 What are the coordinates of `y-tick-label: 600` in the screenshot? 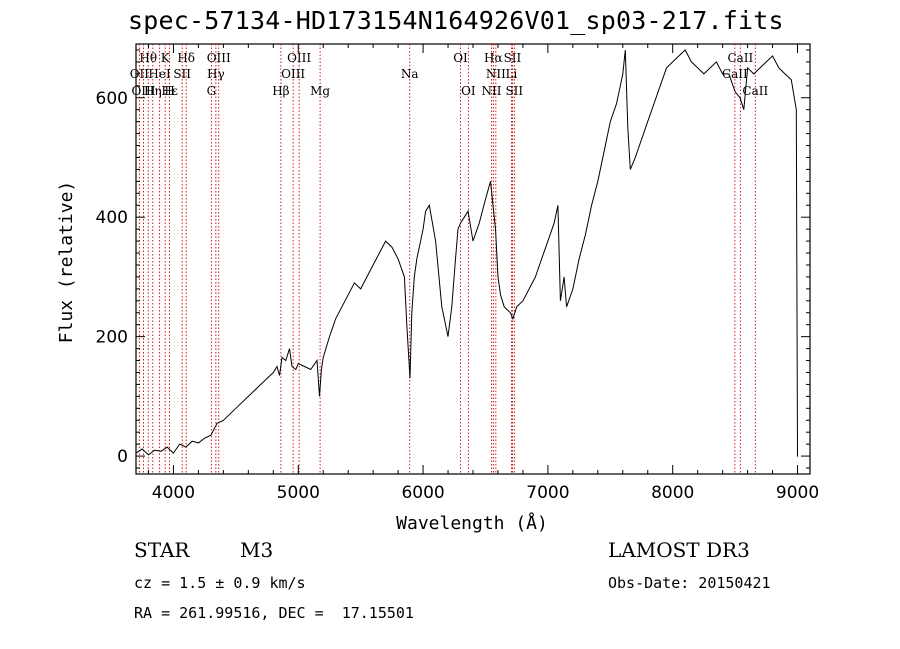 It's located at (112, 99).